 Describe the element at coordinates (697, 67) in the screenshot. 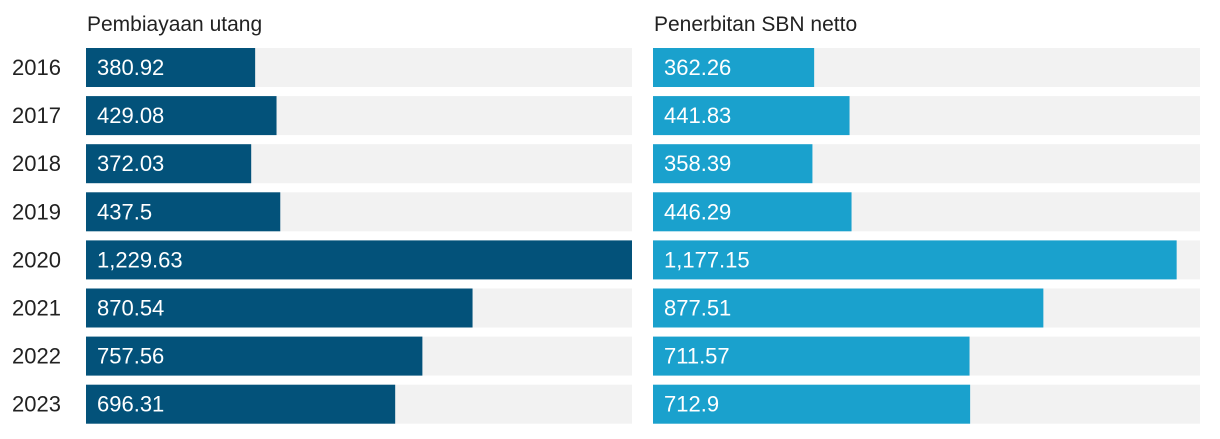

I see `data-label: 362.26` at that location.